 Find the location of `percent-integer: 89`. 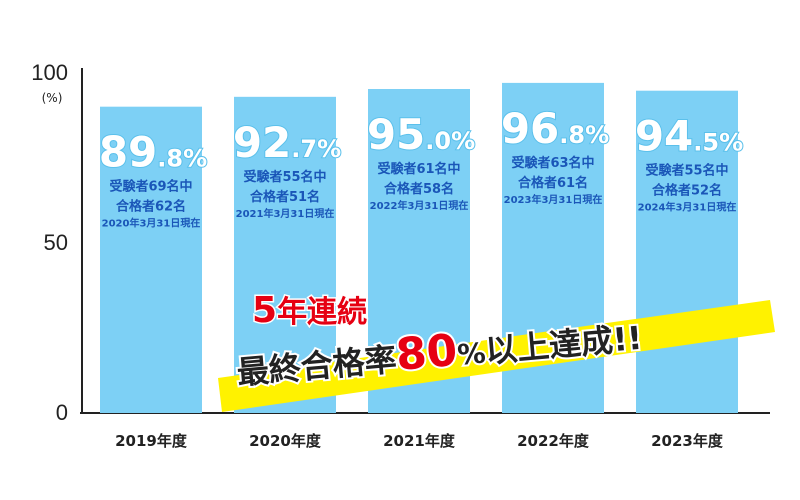

percent-integer: 89 is located at coordinates (128, 152).